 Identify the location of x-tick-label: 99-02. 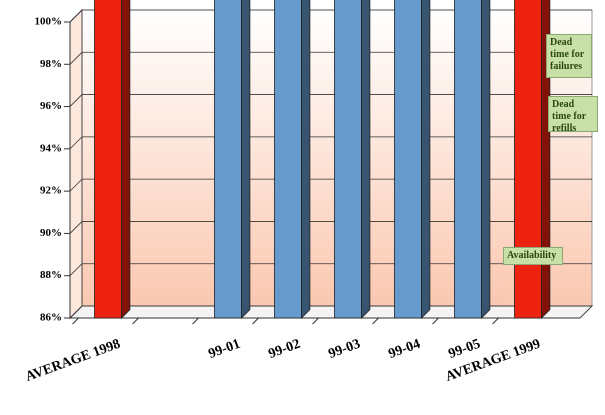
(285, 349).